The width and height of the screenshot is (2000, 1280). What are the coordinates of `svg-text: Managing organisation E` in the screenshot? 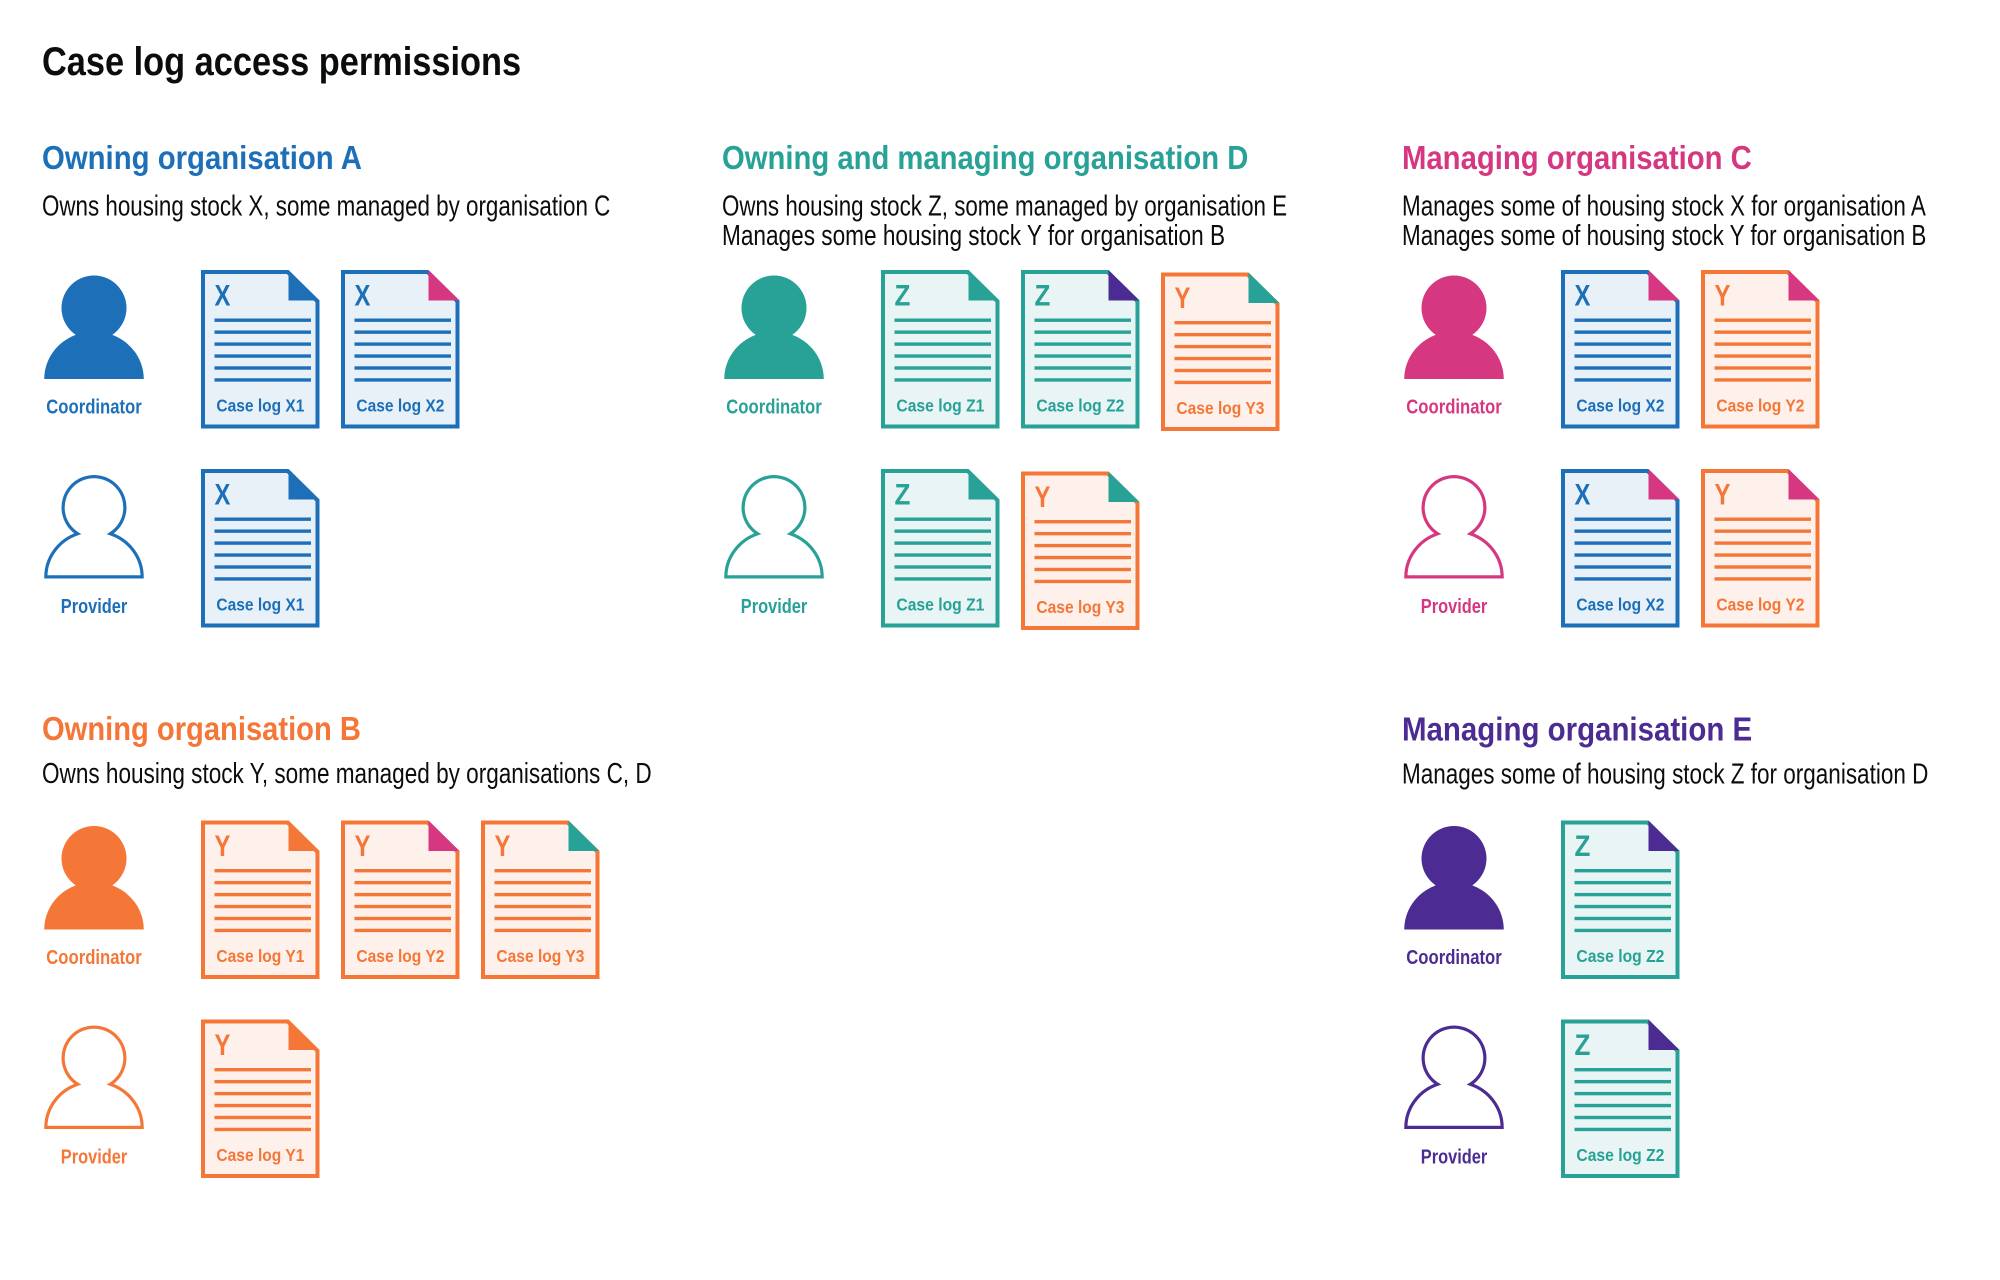 It's located at (1577, 729).